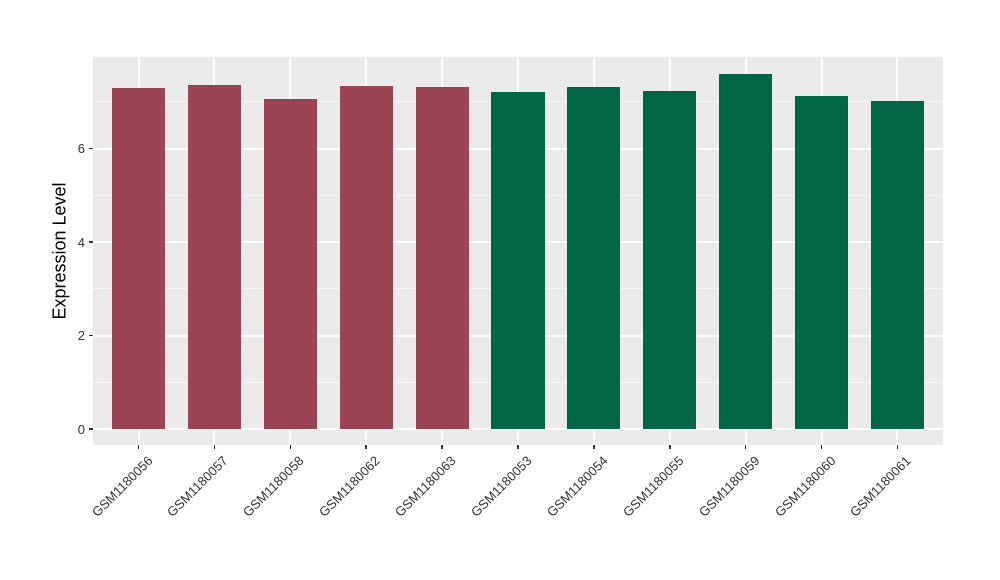 This screenshot has height=580, width=1000. Describe the element at coordinates (594, 258) in the screenshot. I see `bar-GSM1180054` at that location.